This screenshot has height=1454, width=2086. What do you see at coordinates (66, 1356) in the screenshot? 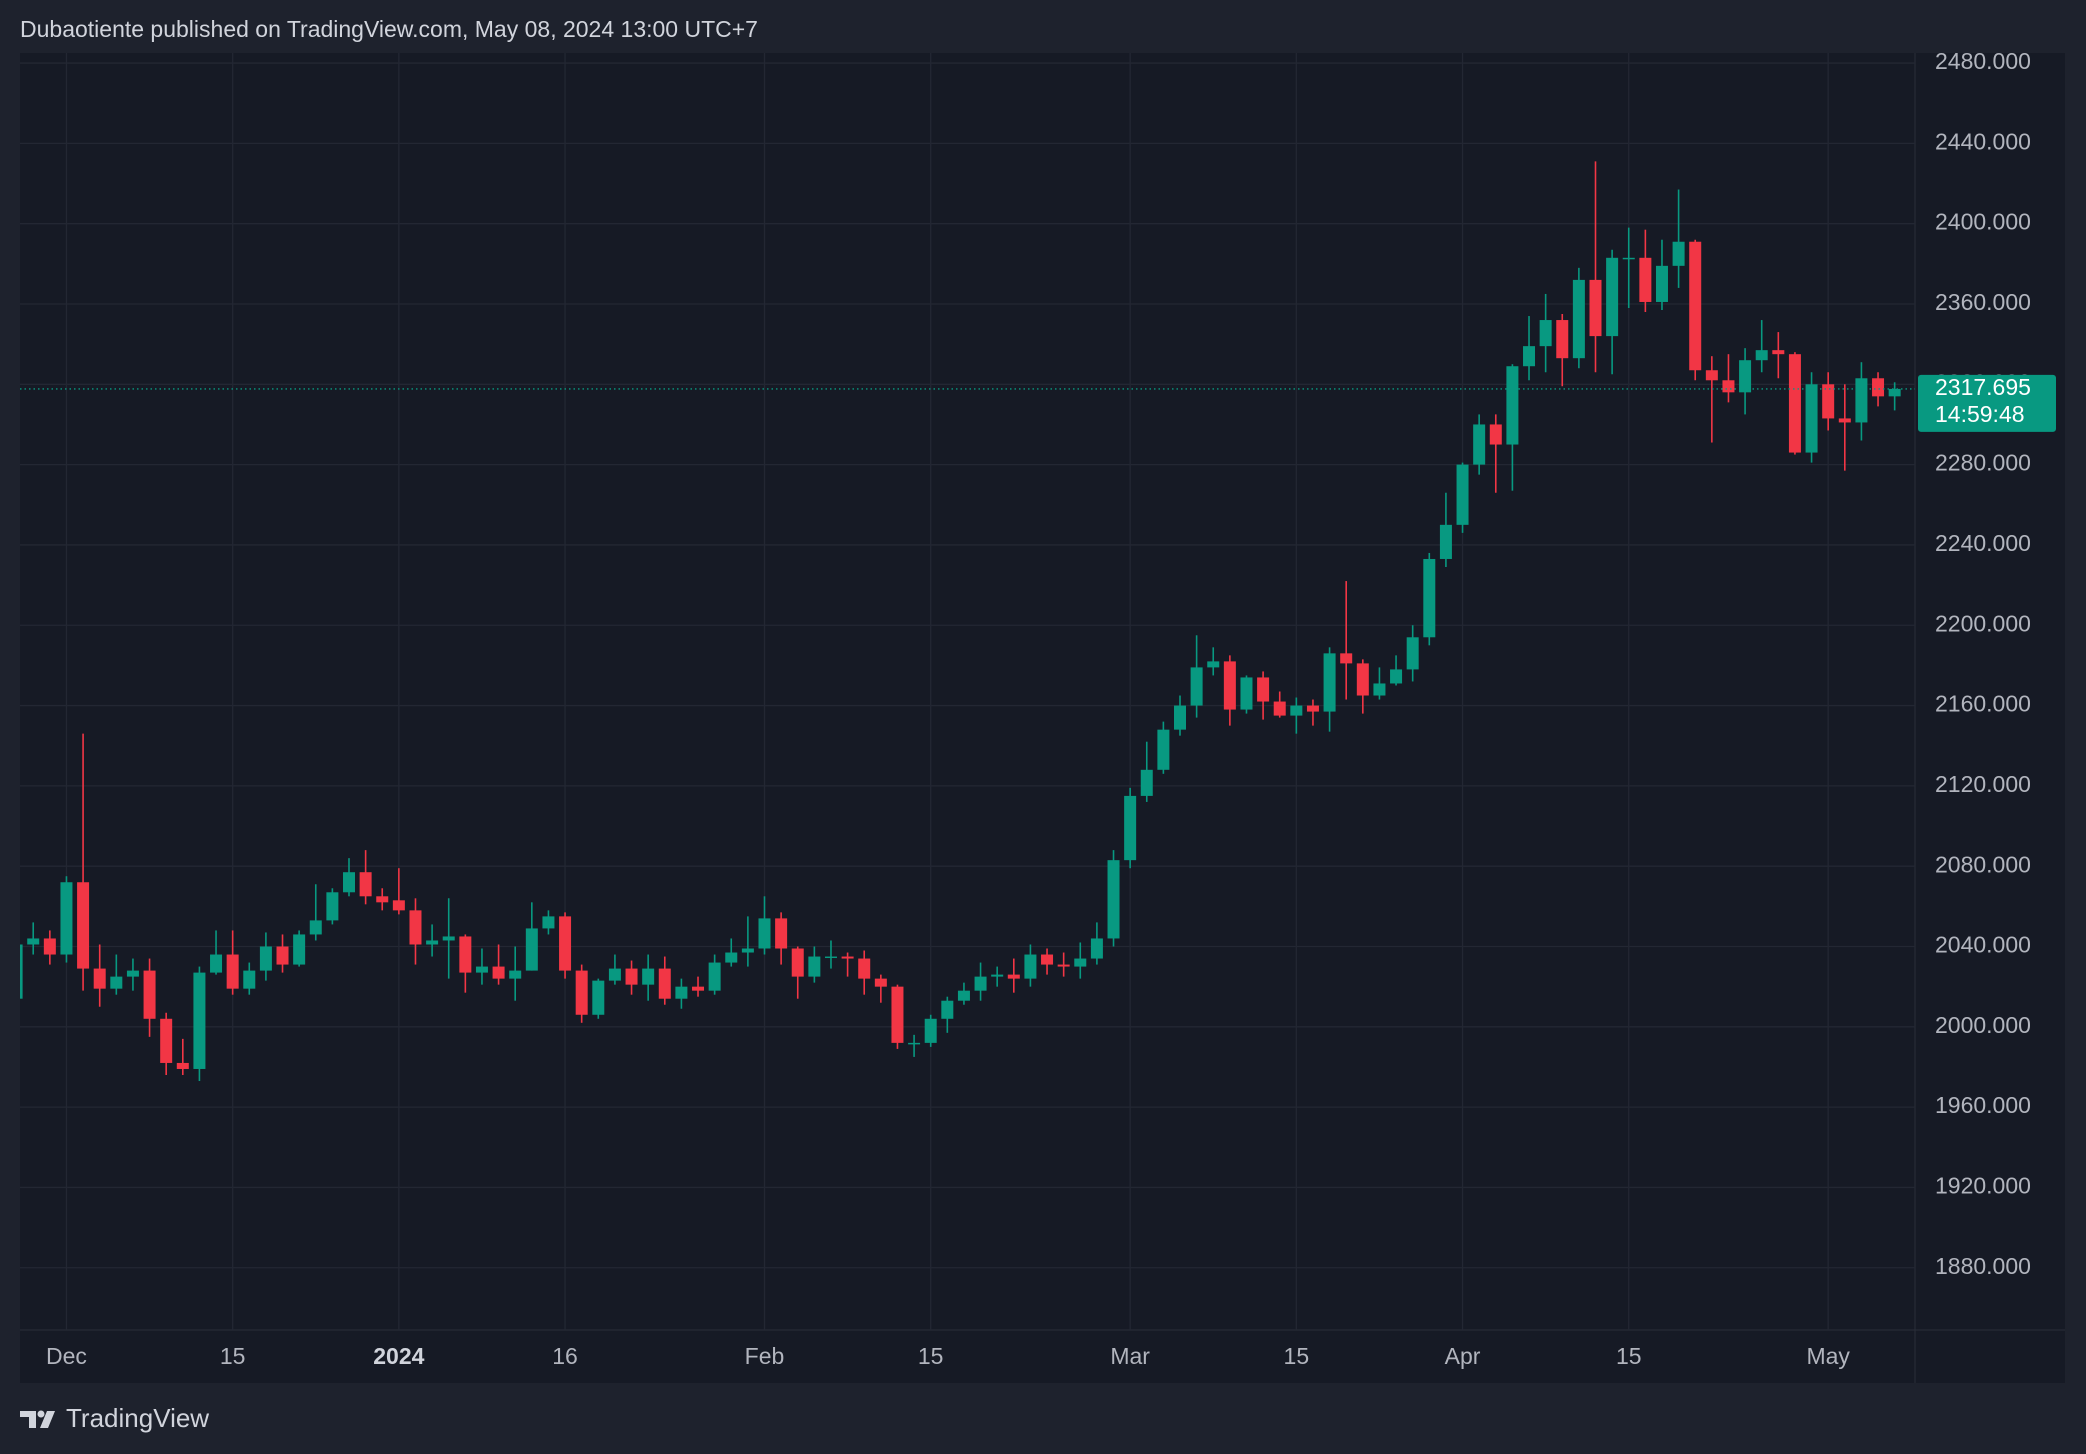
I see `x-tick-label: Dec` at bounding box center [66, 1356].